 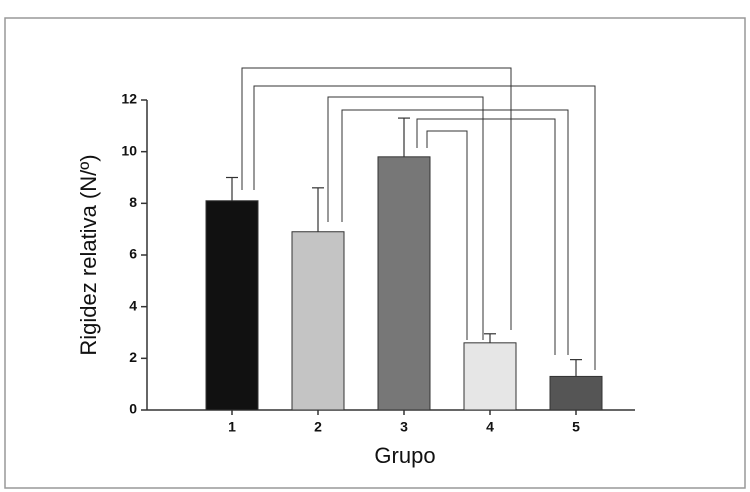 I want to click on y-tick-label: 6, so click(x=133, y=254).